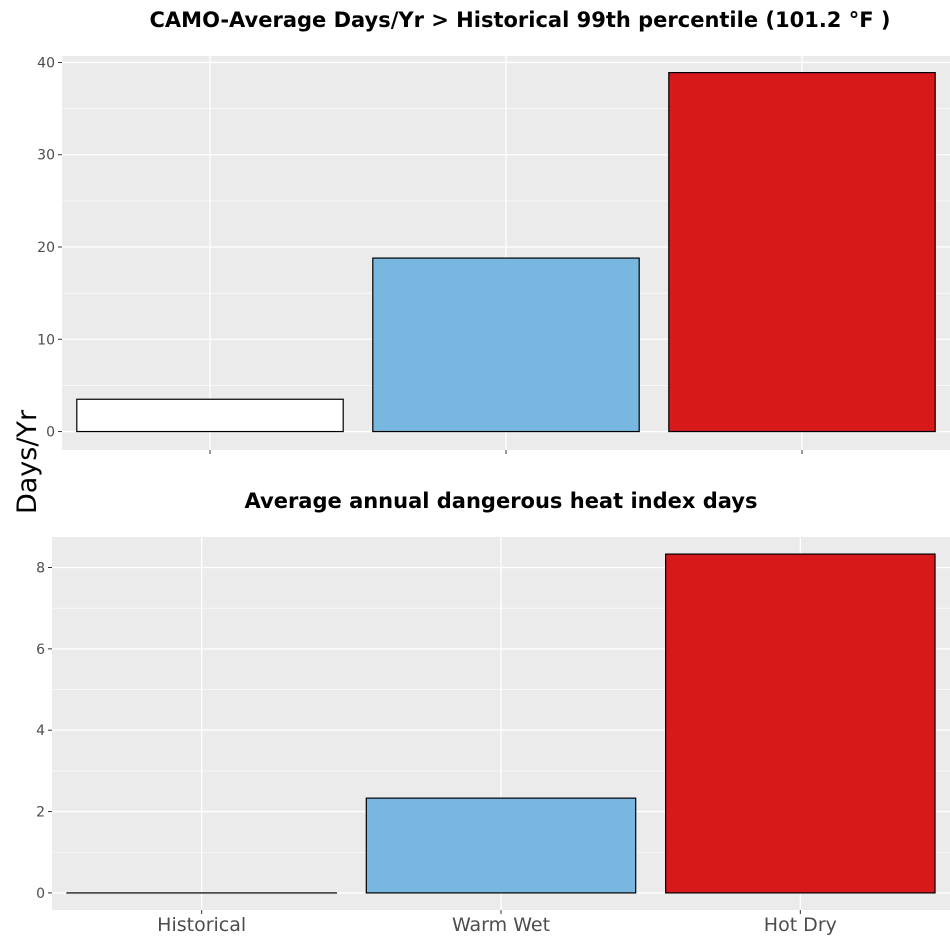  What do you see at coordinates (501, 845) in the screenshot?
I see `bottom-bar-warm-wet` at bounding box center [501, 845].